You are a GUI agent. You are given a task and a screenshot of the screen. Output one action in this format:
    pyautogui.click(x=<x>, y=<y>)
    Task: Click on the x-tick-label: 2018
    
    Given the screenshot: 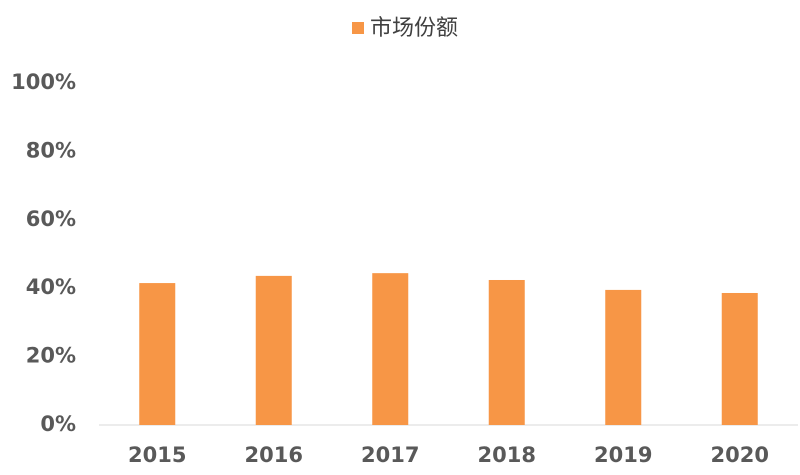 What is the action you would take?
    pyautogui.click(x=507, y=455)
    